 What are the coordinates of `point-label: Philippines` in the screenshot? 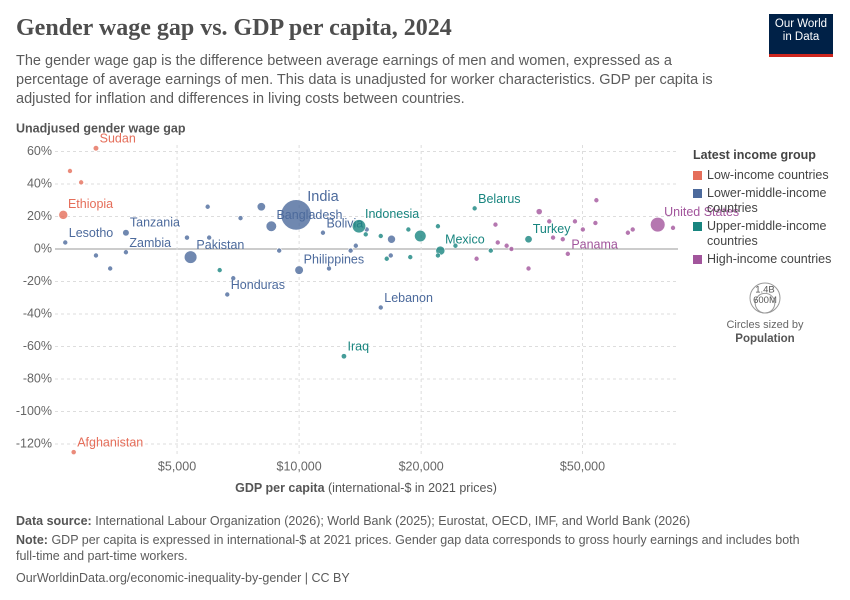 It's located at (334, 259).